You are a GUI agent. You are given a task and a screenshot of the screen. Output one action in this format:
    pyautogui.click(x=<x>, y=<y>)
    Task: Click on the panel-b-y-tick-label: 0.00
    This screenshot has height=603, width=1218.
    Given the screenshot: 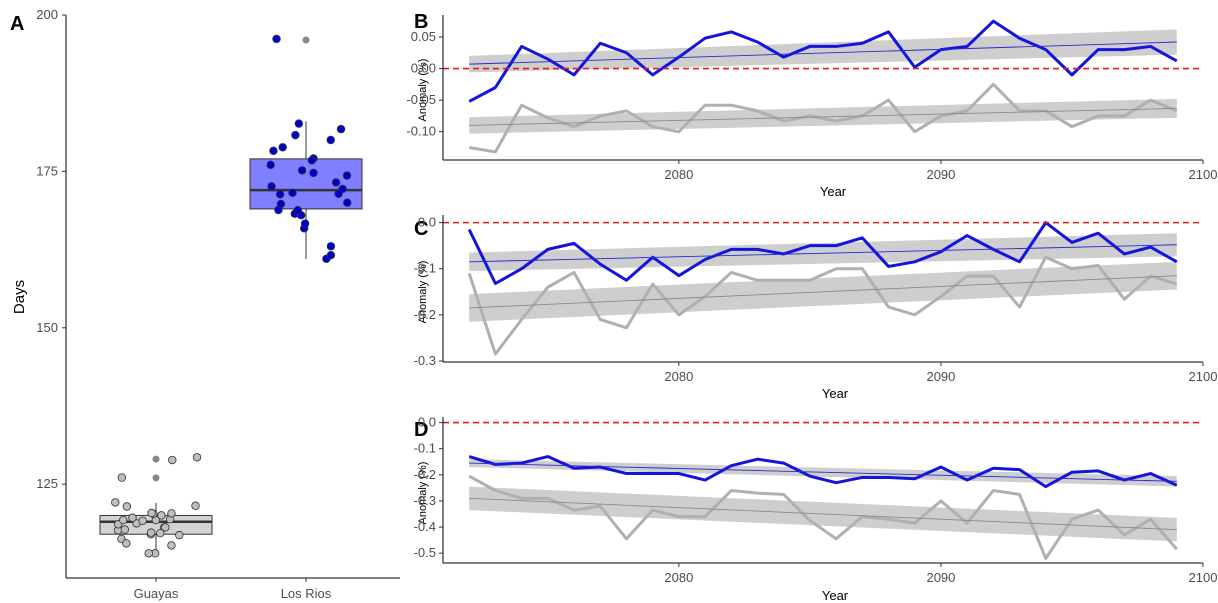 What is the action you would take?
    pyautogui.click(x=423, y=68)
    